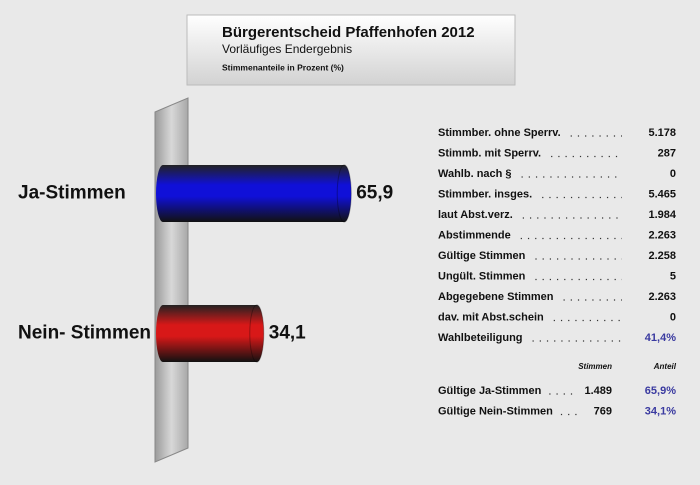  Describe the element at coordinates (490, 391) in the screenshot. I see `result-label: Gültige Ja-Stimmen` at that location.